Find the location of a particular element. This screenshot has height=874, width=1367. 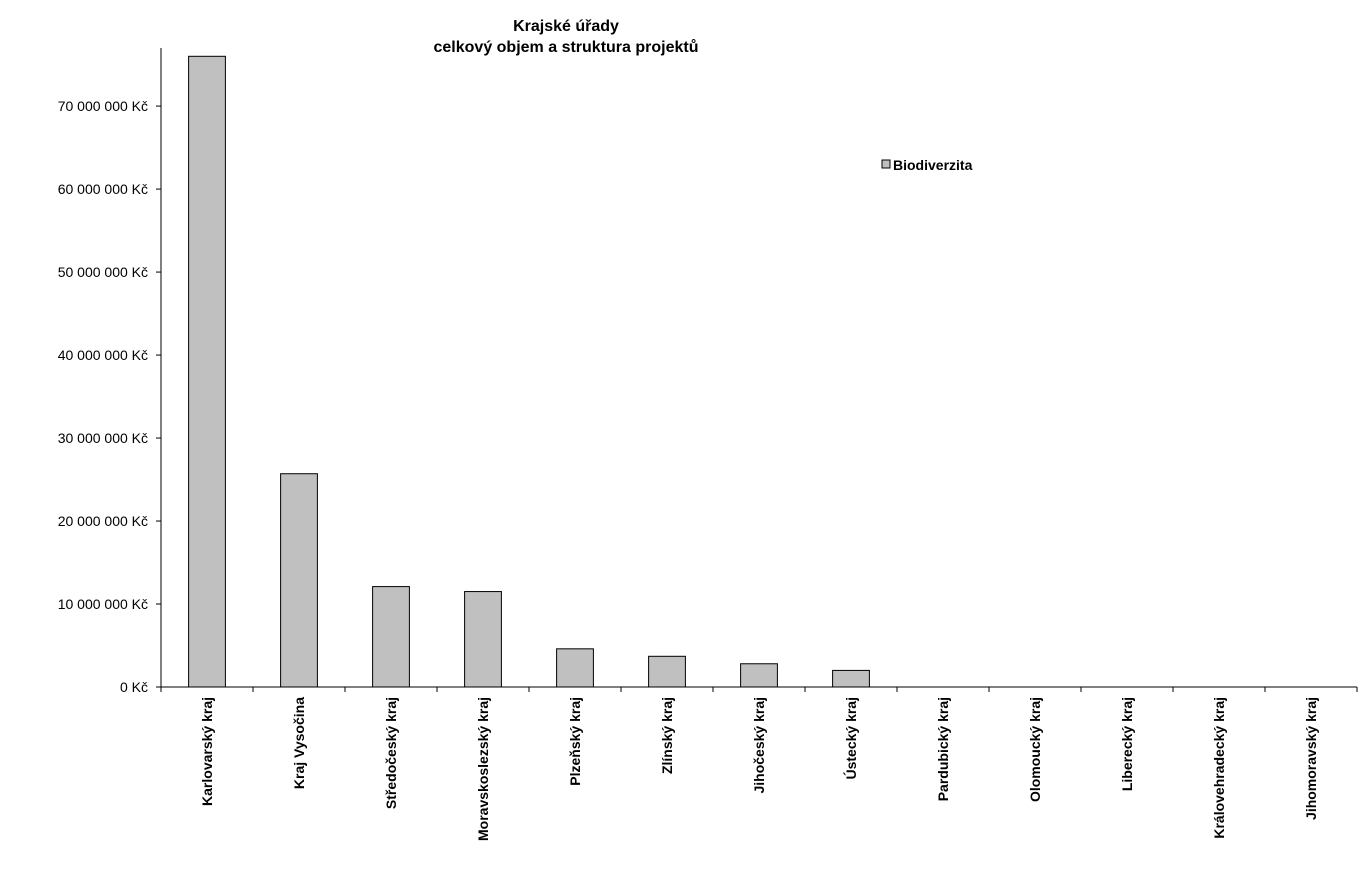

chart-title-line-2: celkový objem a struktura projektů is located at coordinates (566, 47).